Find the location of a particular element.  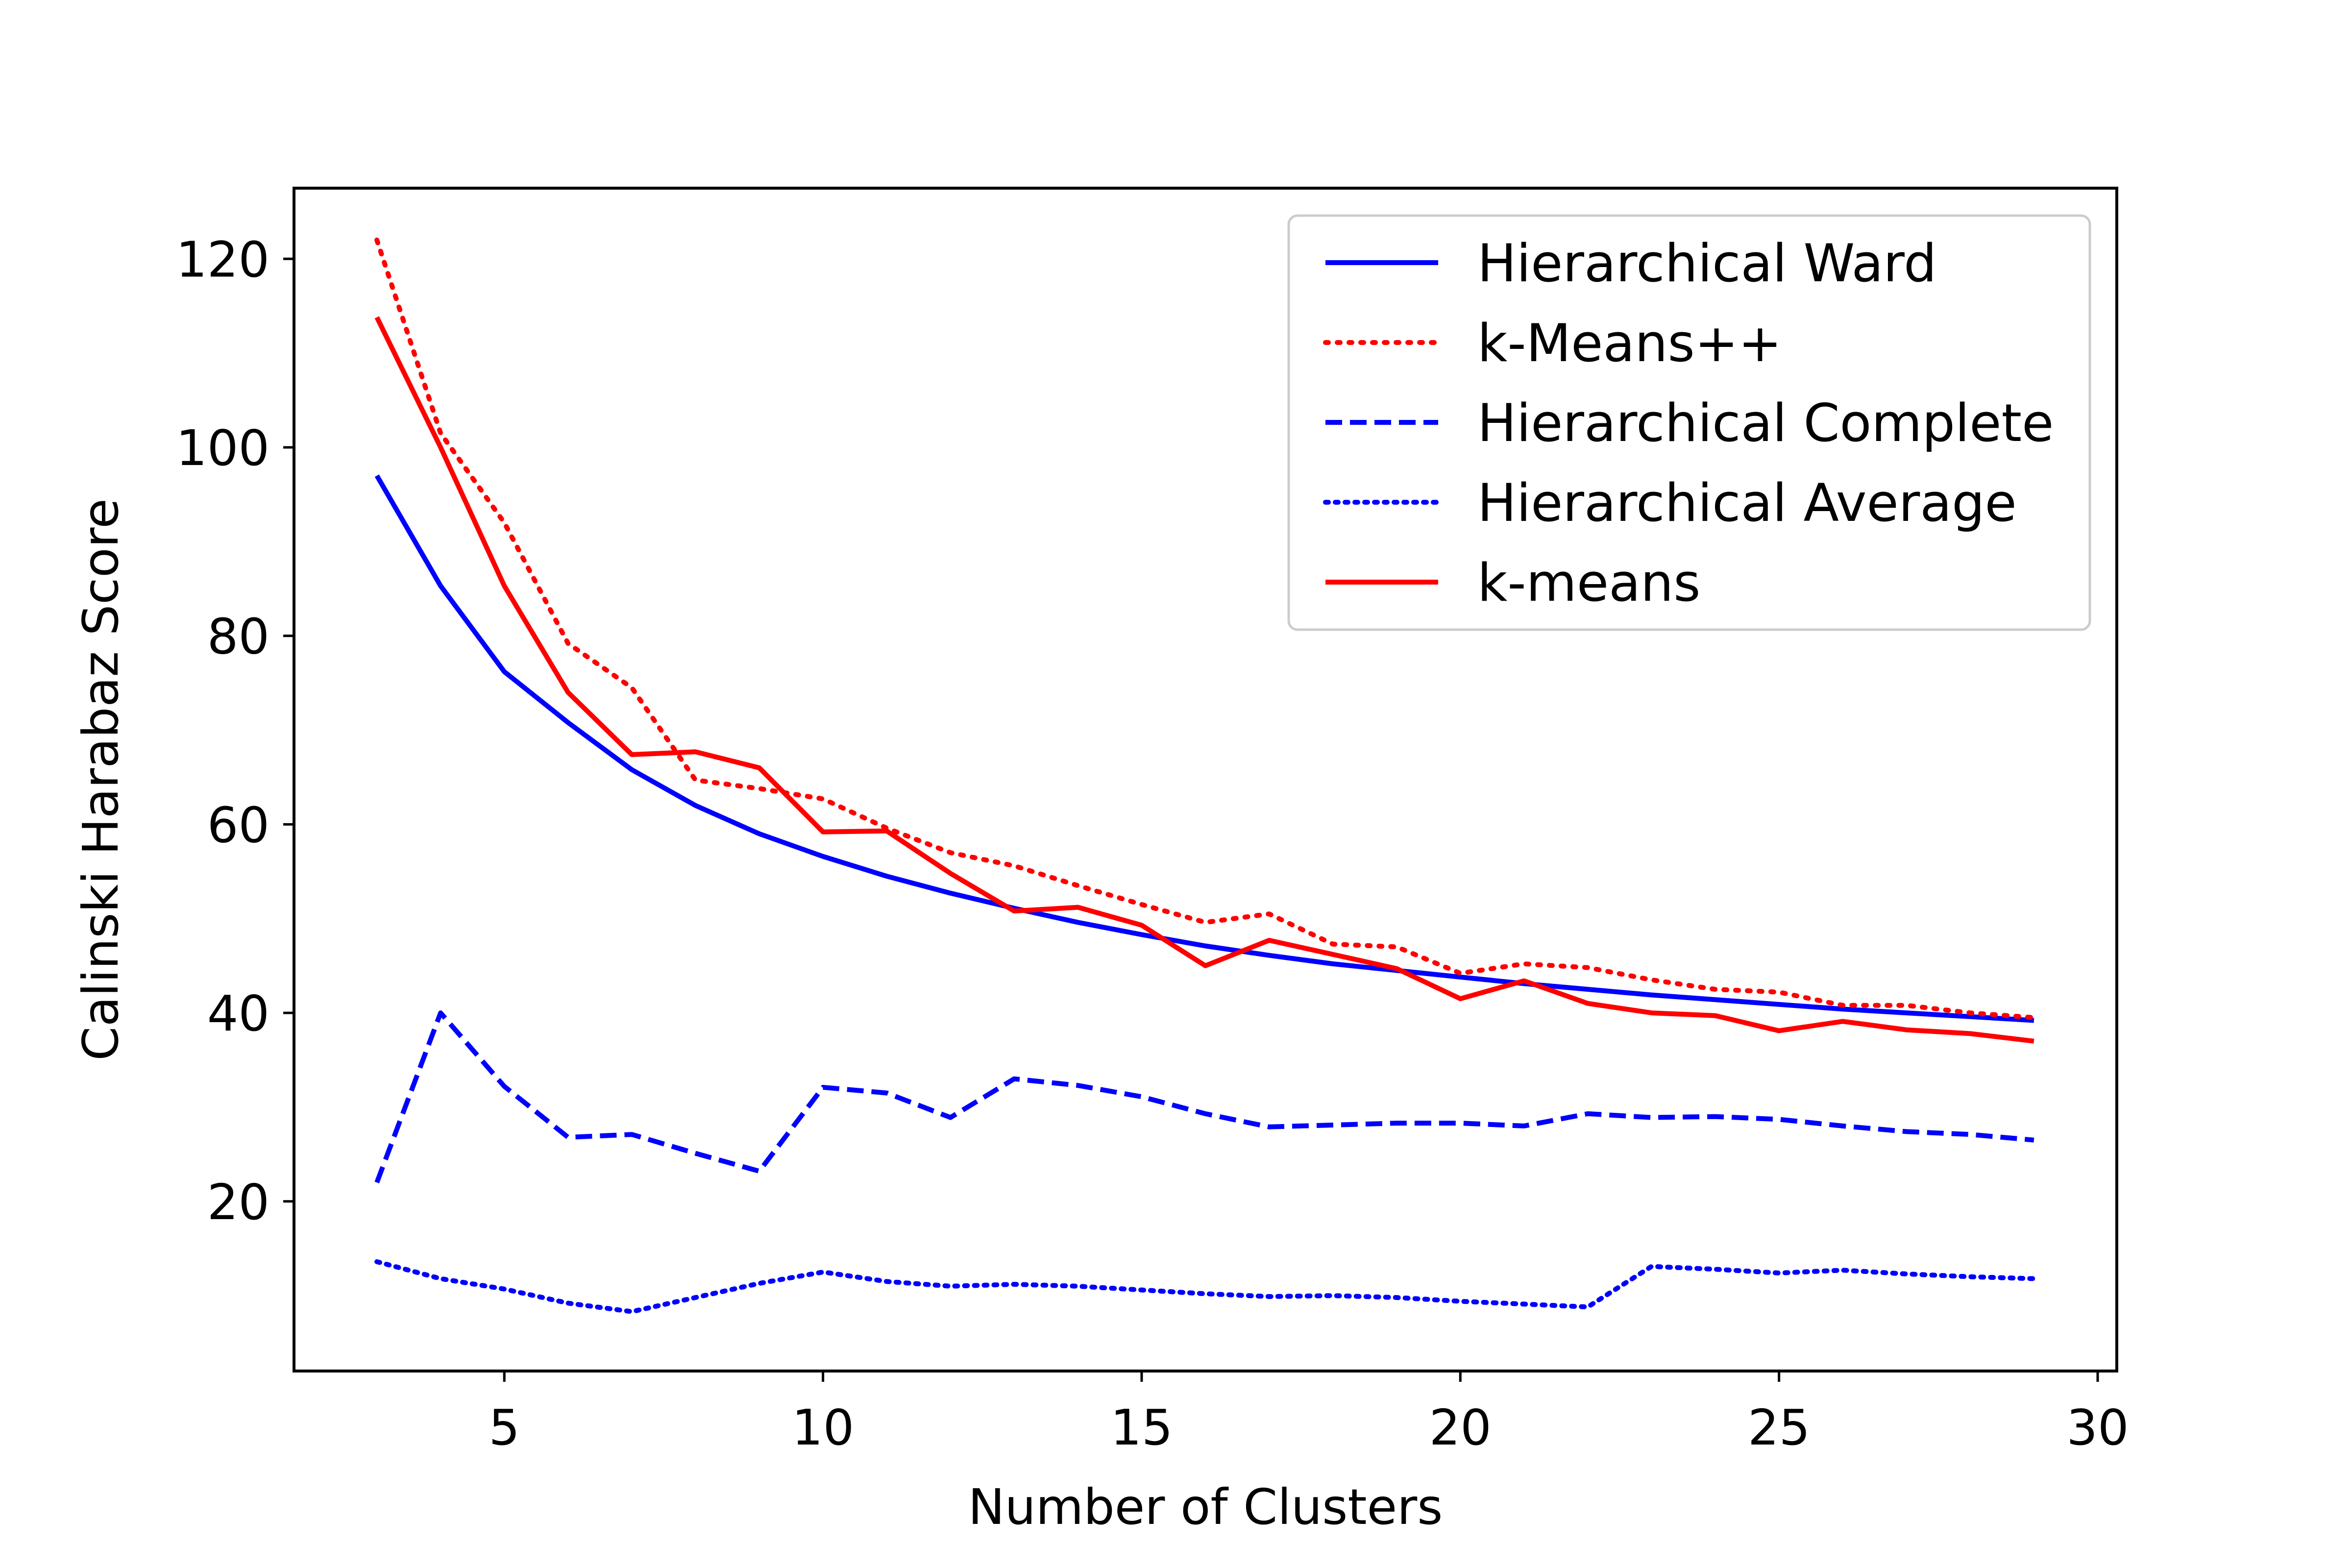

x-tick-label: 30 is located at coordinates (2097, 1427).